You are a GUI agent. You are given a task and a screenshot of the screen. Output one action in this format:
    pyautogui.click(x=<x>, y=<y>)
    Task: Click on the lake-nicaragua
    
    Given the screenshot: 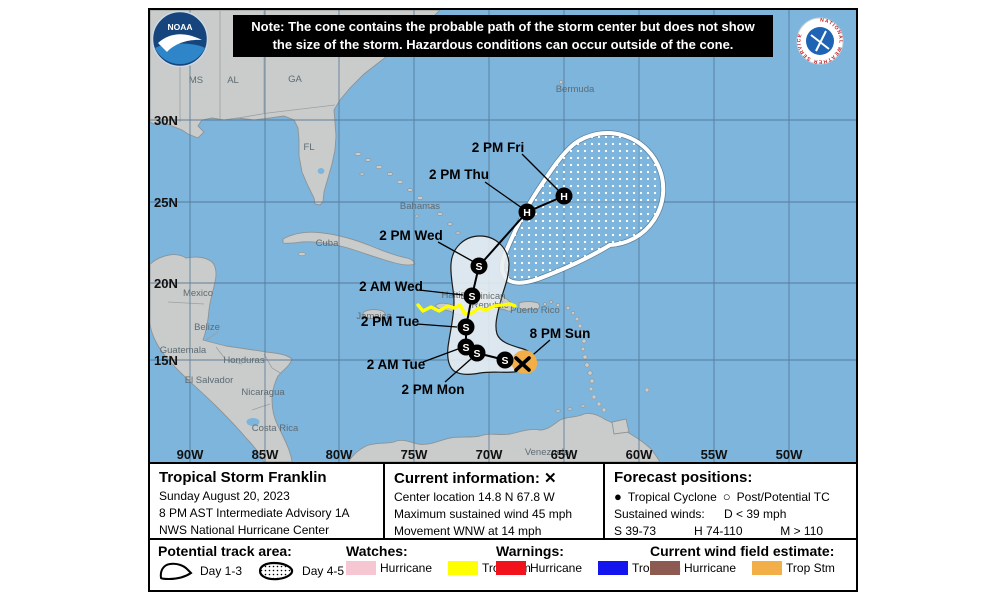 What is the action you would take?
    pyautogui.click(x=253, y=422)
    